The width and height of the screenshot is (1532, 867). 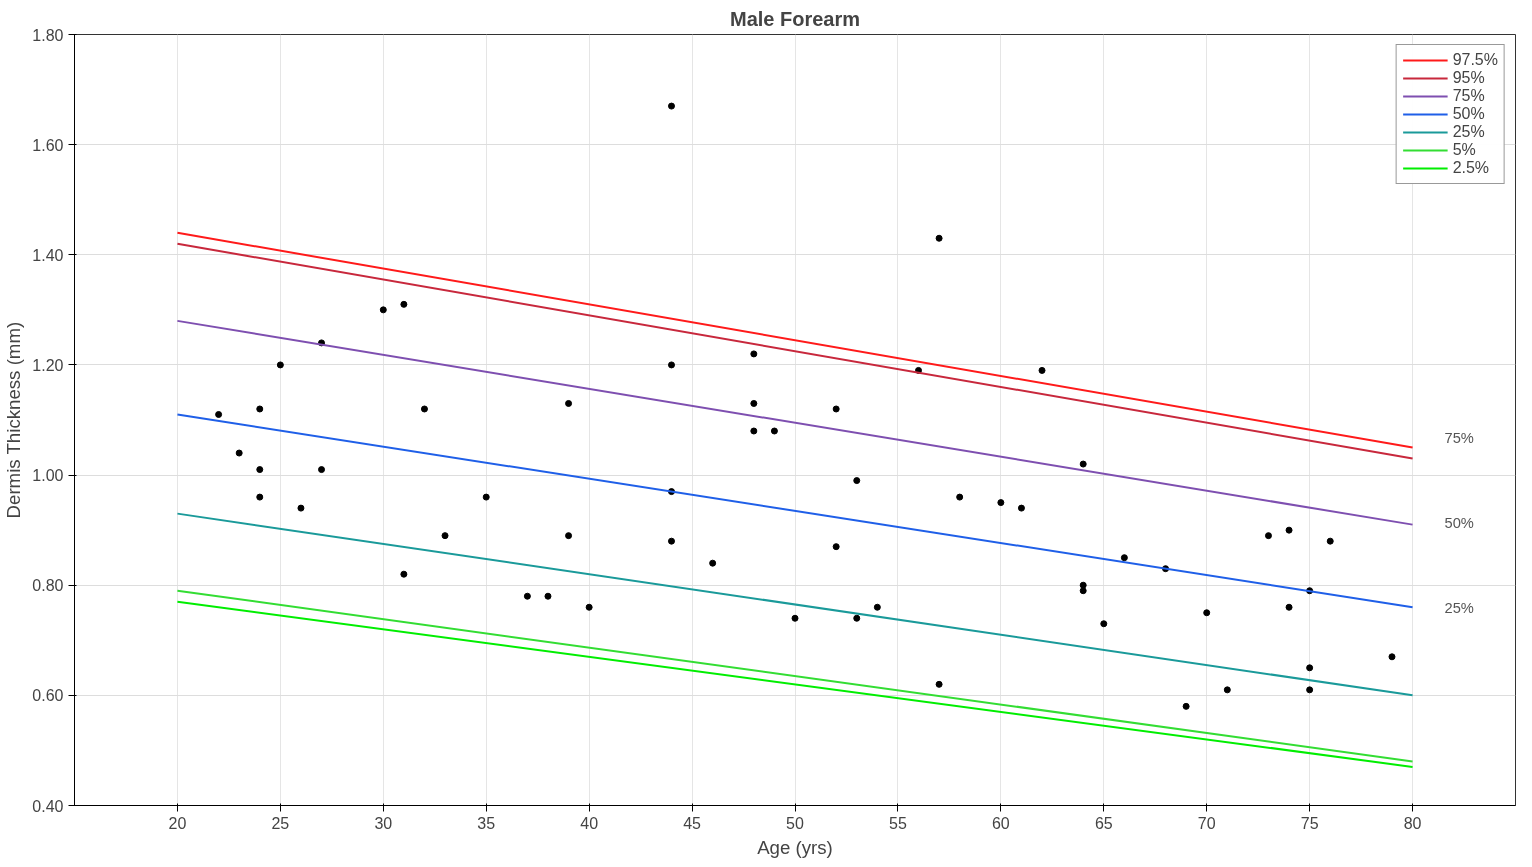 What do you see at coordinates (1103, 823) in the screenshot?
I see `x-tick-label: 65` at bounding box center [1103, 823].